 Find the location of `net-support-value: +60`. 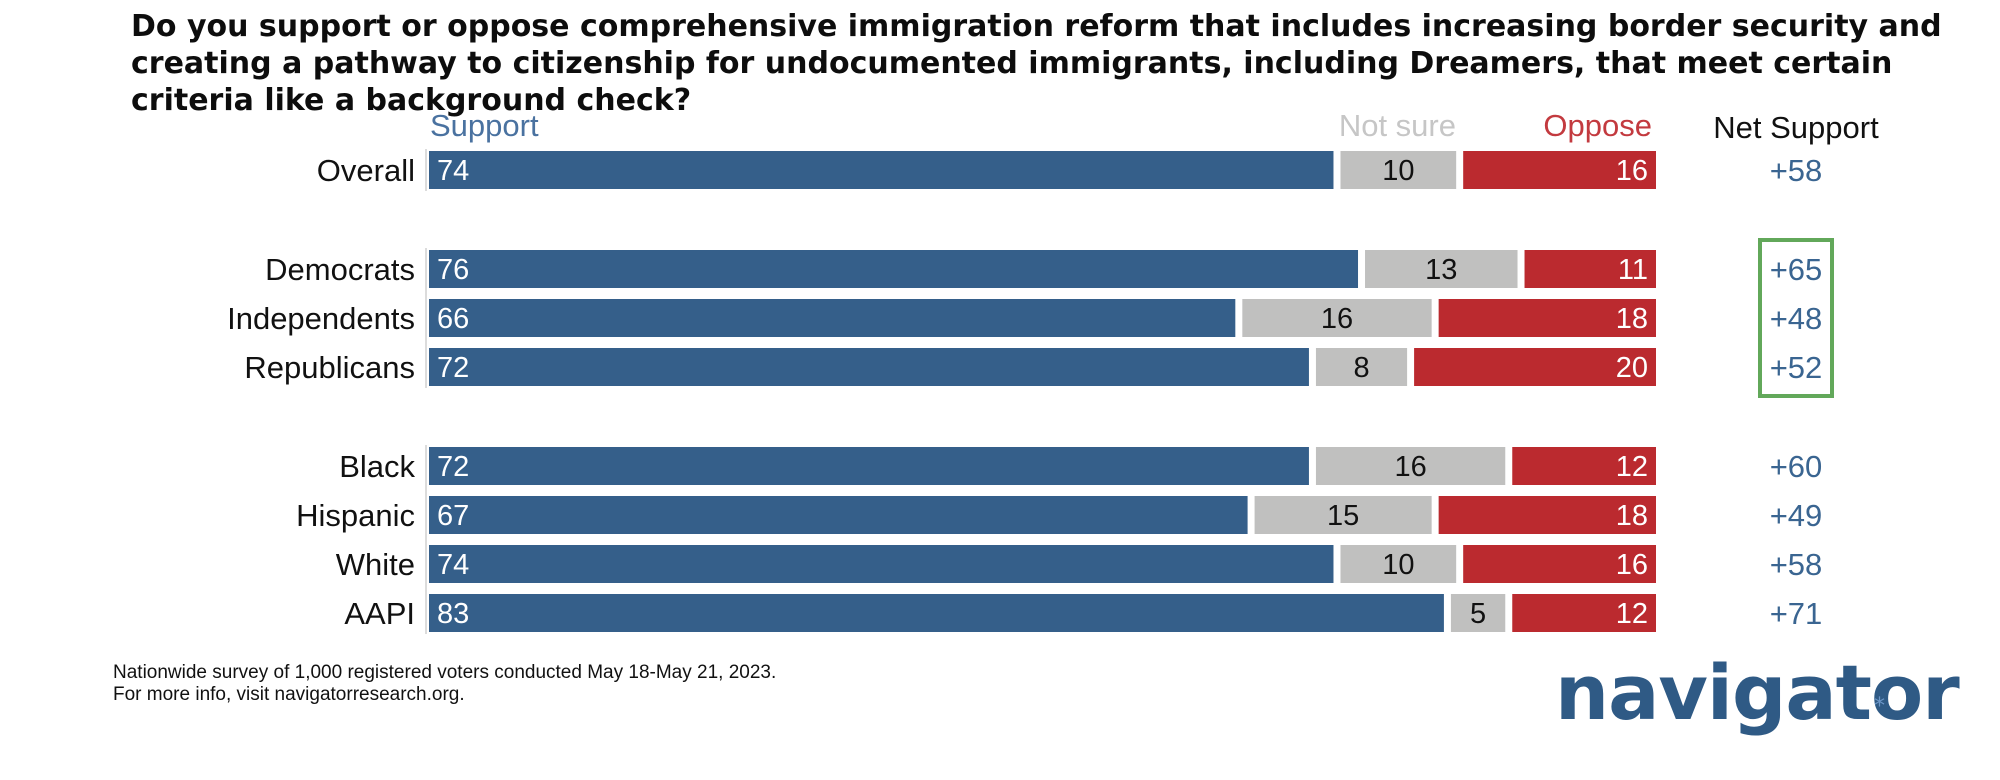

net-support-value: +60 is located at coordinates (1796, 466).